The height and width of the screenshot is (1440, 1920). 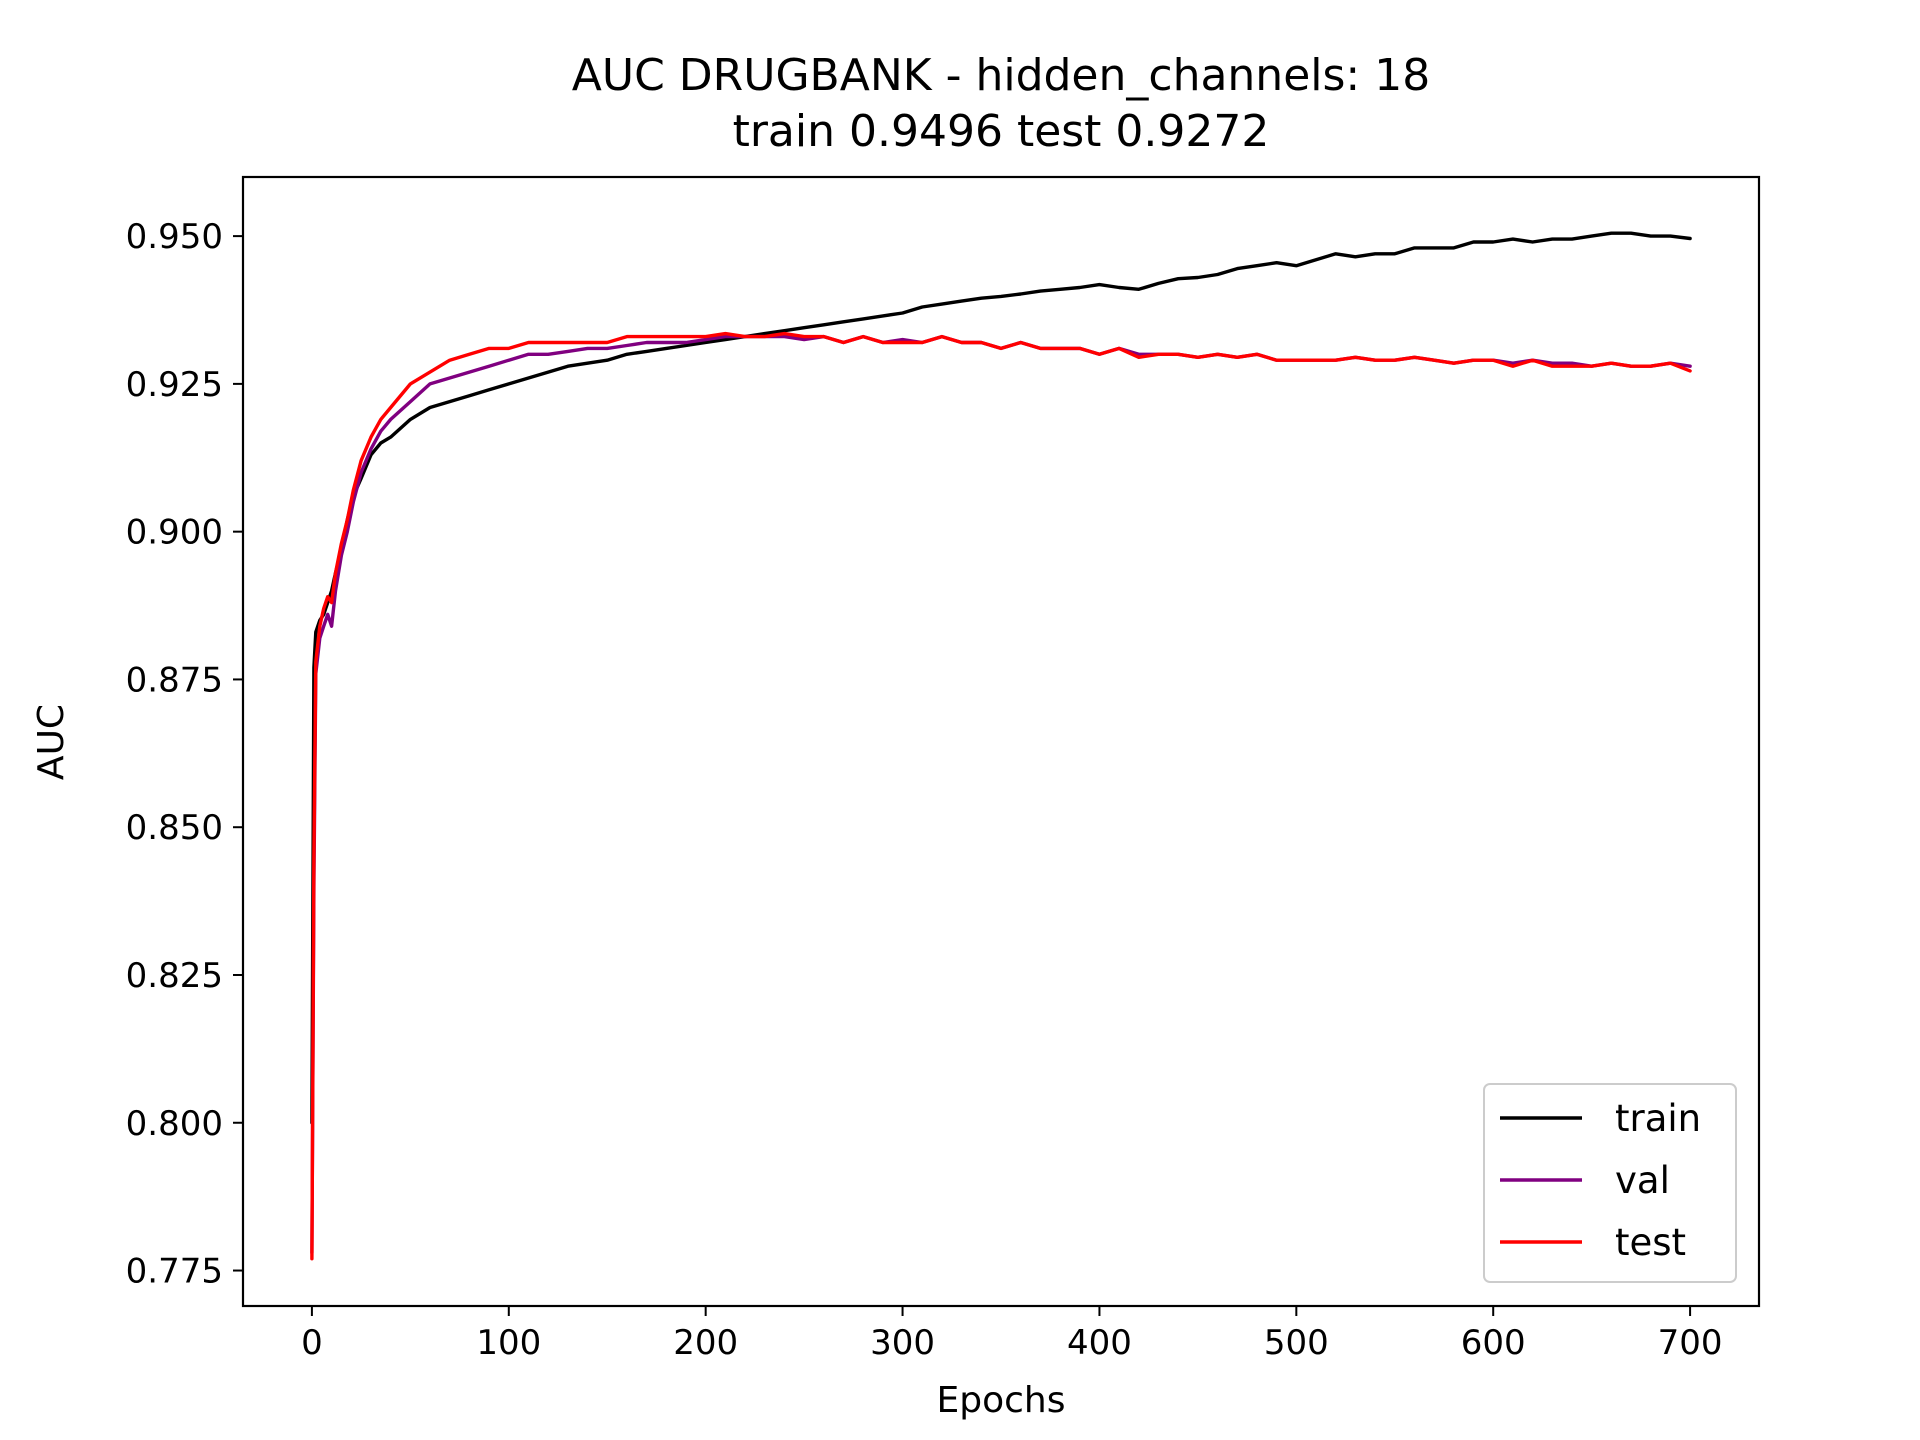 What do you see at coordinates (174, 237) in the screenshot?
I see `y-tick-label: 0.950` at bounding box center [174, 237].